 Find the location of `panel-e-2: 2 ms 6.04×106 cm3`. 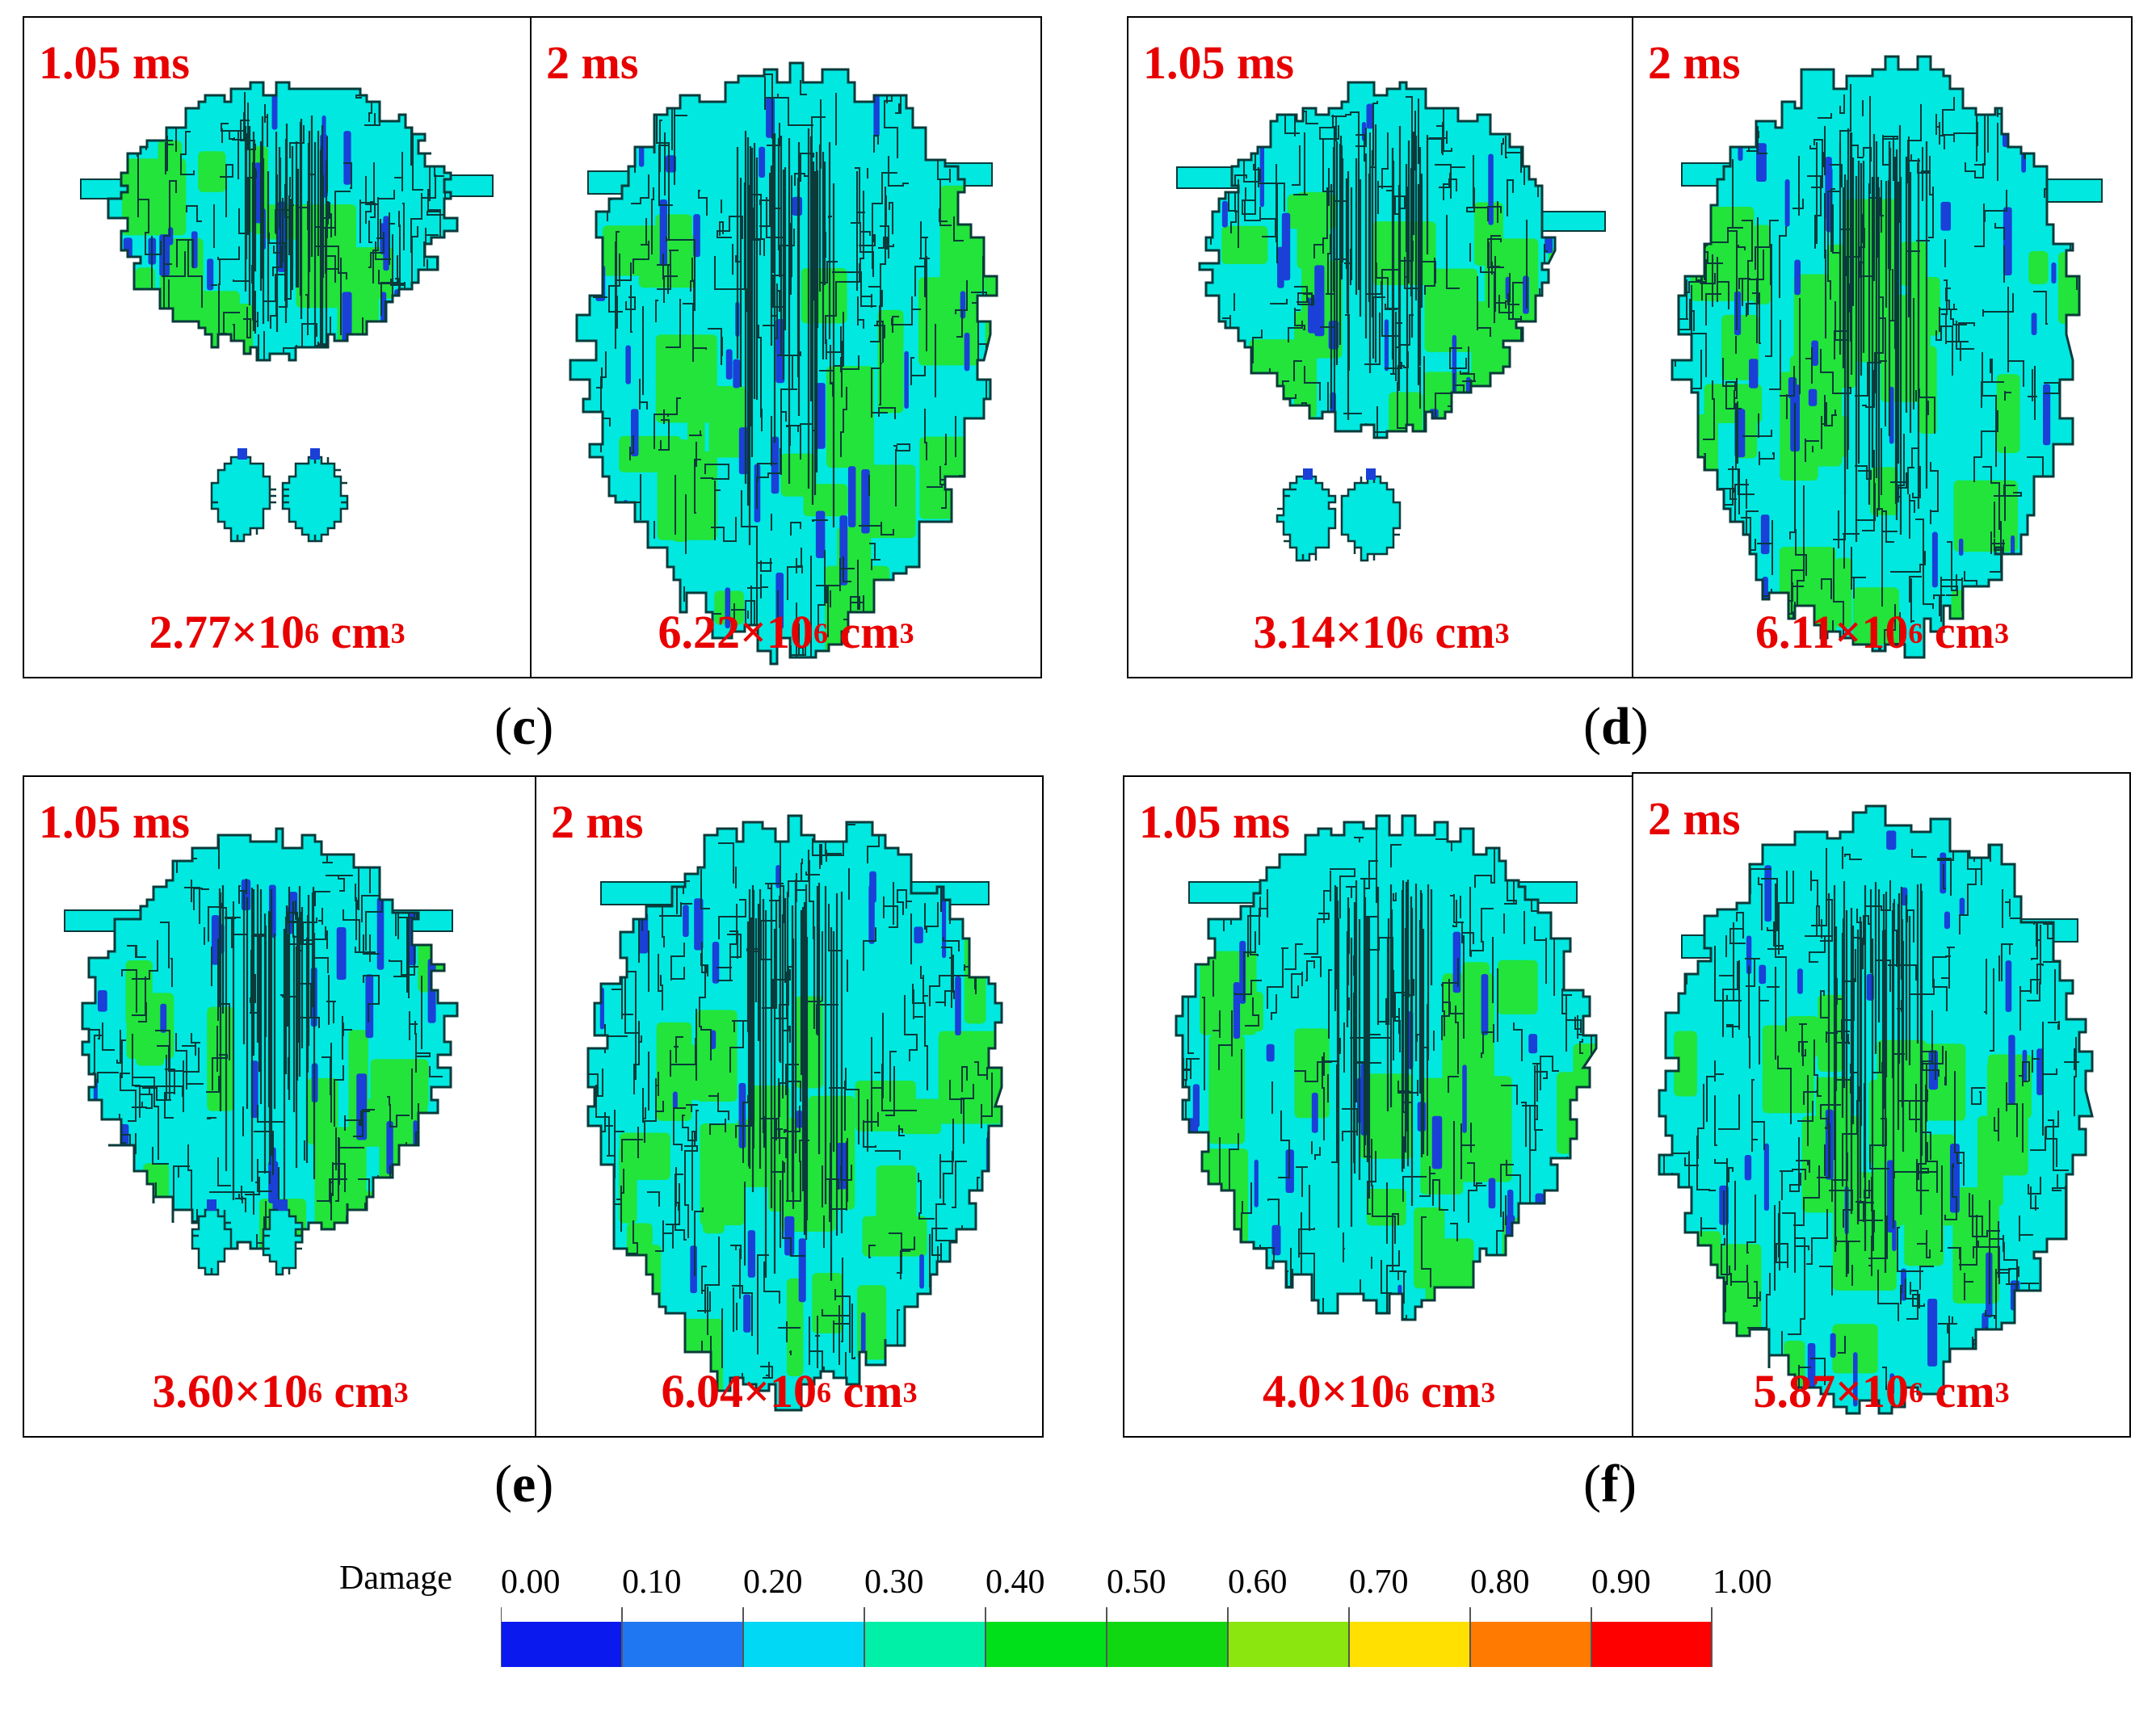

panel-e-2: 2 ms 6.04×106 cm3 is located at coordinates (789, 1106).